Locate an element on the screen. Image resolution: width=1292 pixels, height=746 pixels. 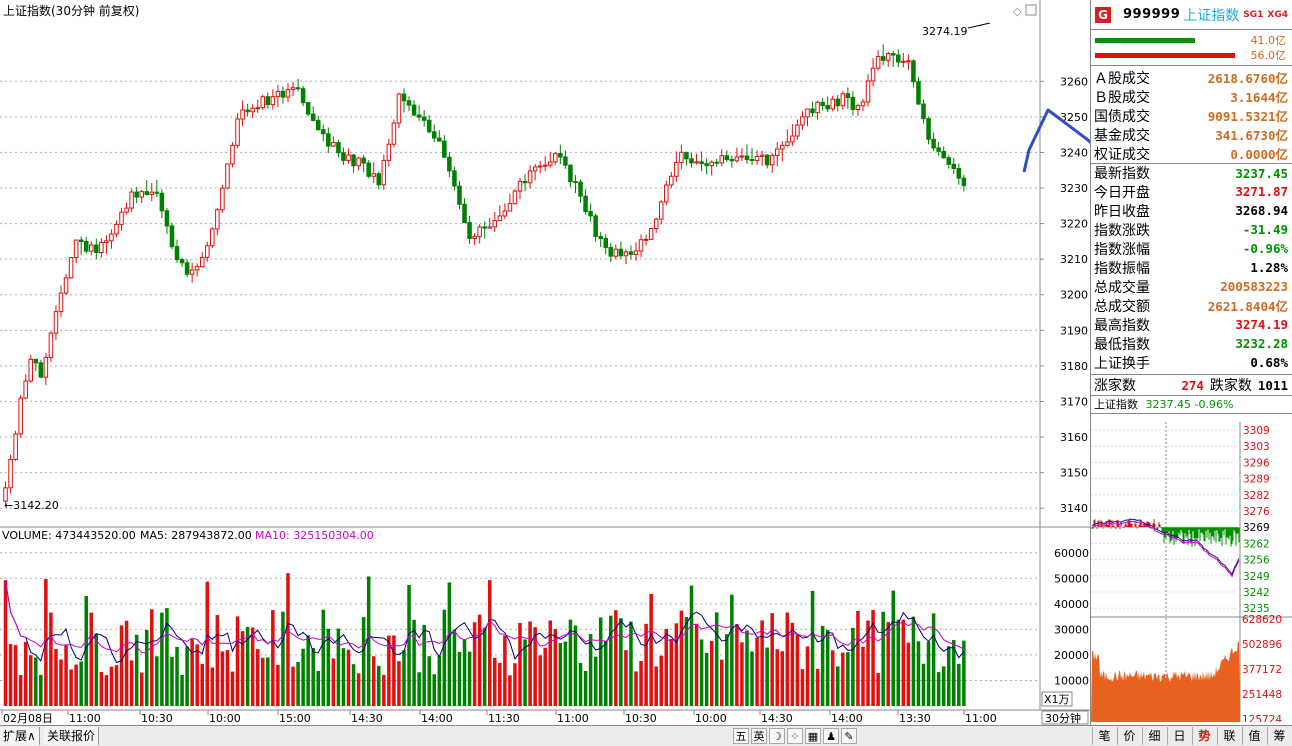
sell-bar is located at coordinates (1165, 55).